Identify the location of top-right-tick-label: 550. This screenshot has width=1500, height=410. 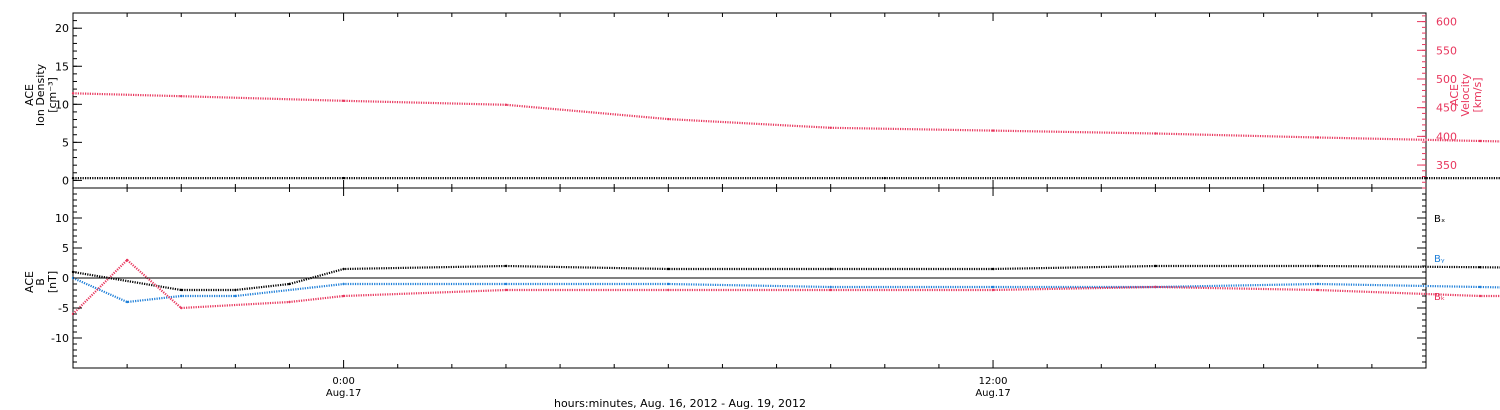
(1446, 50).